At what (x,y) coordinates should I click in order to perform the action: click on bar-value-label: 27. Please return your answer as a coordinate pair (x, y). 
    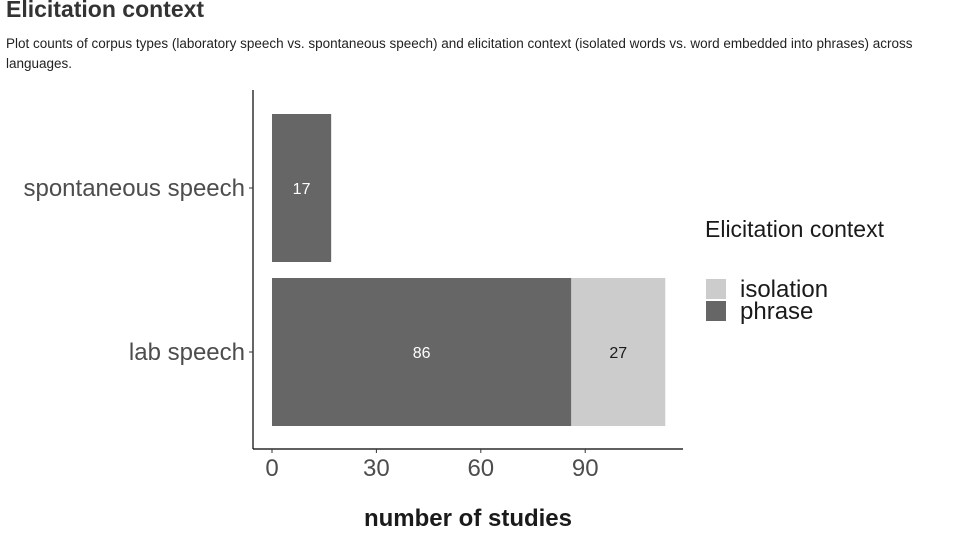
    Looking at the image, I should click on (618, 353).